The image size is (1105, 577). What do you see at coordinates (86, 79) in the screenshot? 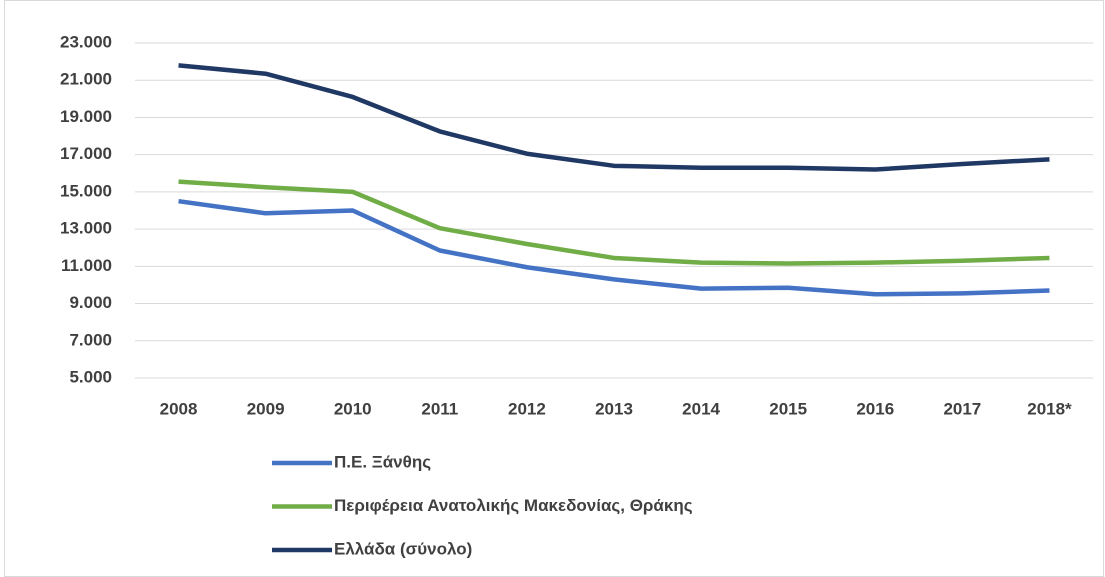
I see `y-tick-label: 21.000` at bounding box center [86, 79].